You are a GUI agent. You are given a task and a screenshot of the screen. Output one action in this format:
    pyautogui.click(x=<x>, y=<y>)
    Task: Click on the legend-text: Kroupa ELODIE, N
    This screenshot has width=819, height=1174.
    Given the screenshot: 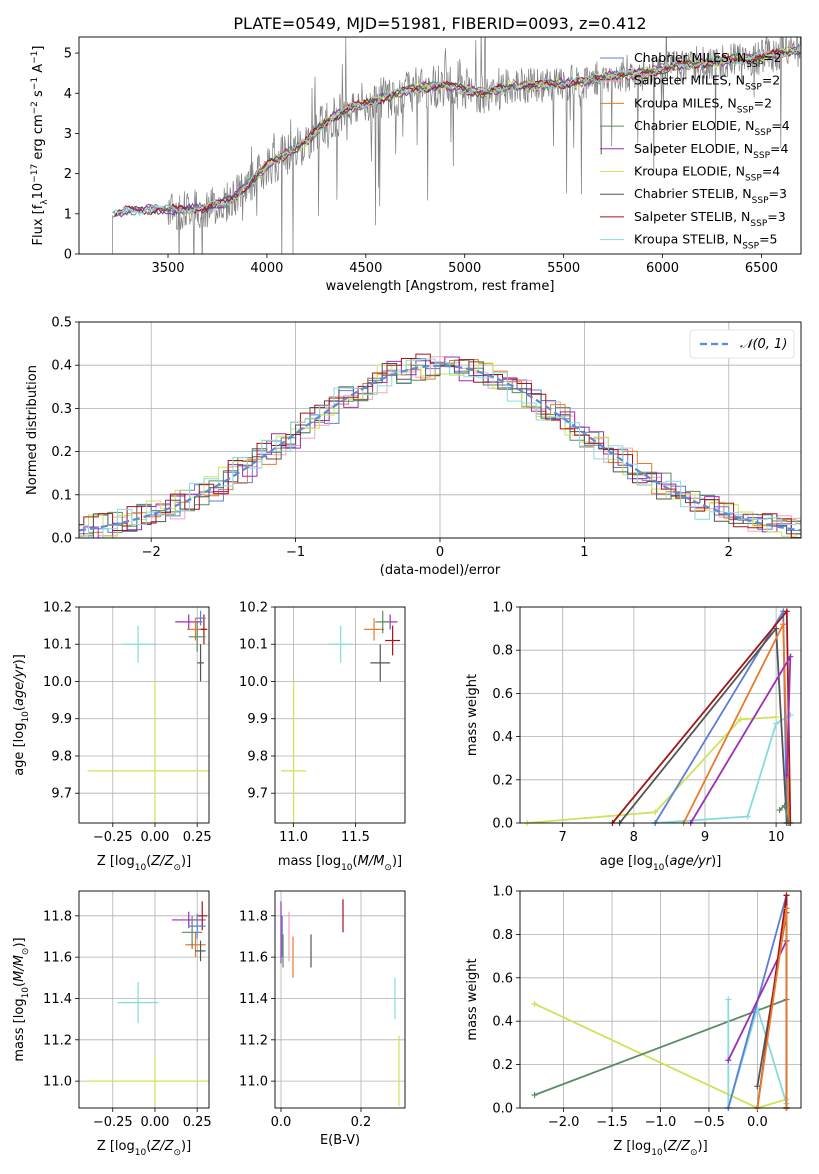 What is the action you would take?
    pyautogui.click(x=689, y=171)
    